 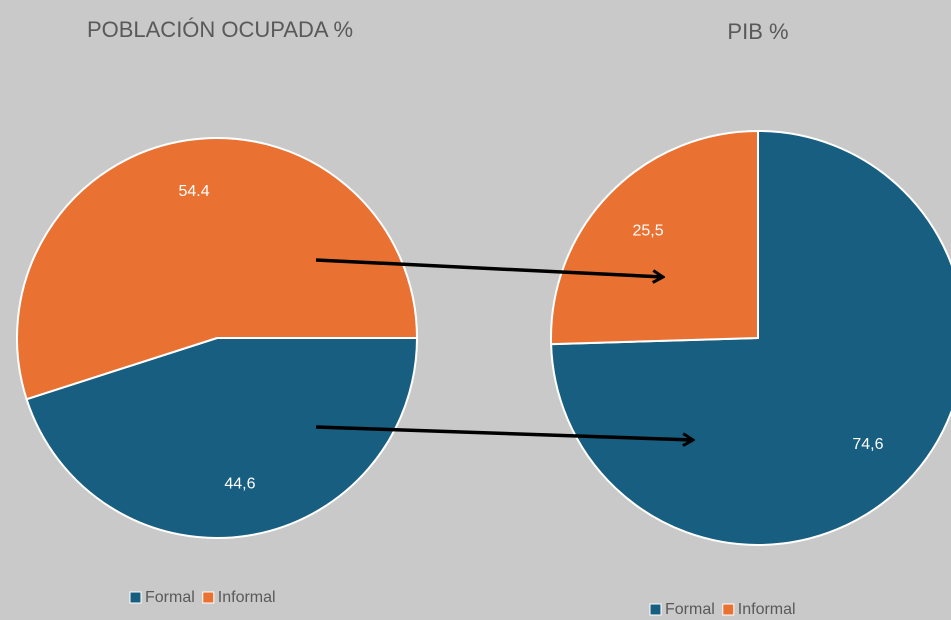 I want to click on chart-title: PIB %, so click(x=758, y=31).